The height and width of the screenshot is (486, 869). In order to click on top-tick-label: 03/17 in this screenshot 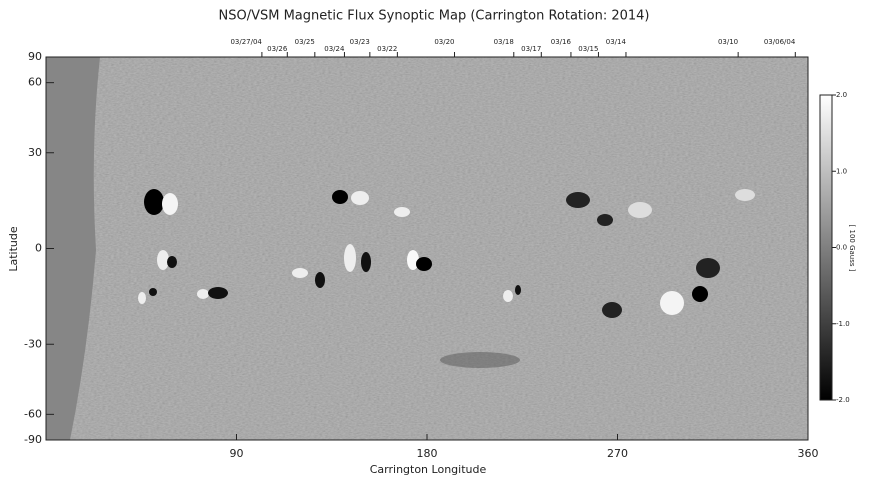, I will do `click(531, 49)`.